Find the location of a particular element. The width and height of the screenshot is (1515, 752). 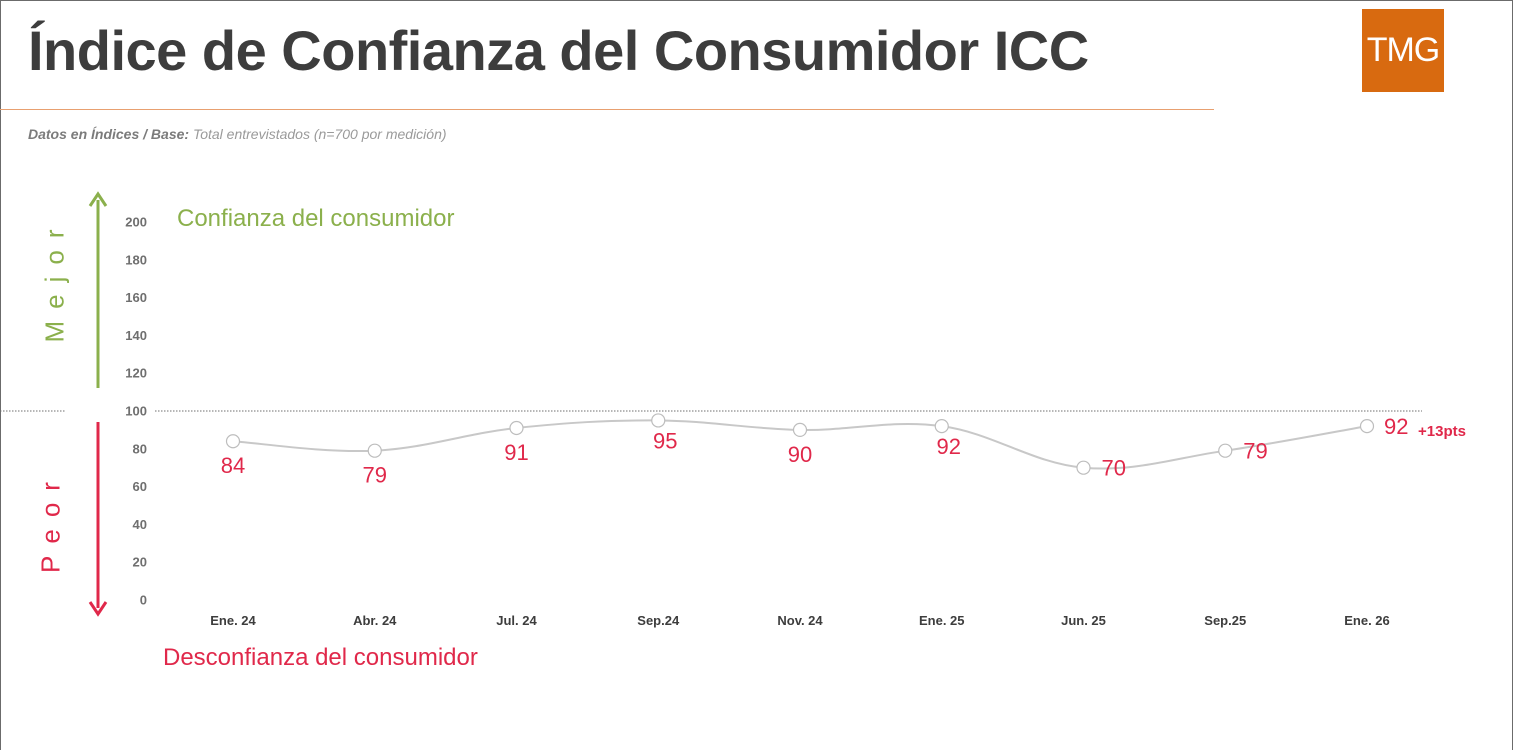

confidence-zone-label: Confianza del consumidor is located at coordinates (316, 218).